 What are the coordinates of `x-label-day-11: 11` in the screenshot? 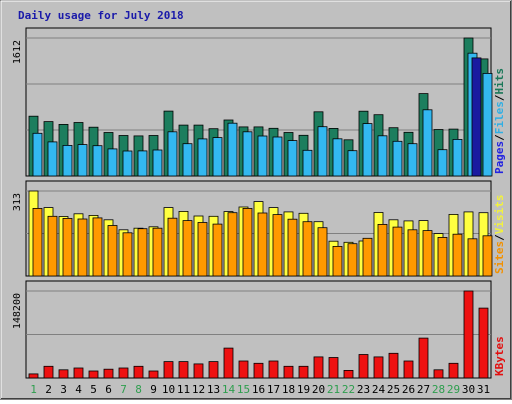 It's located at (183, 389).